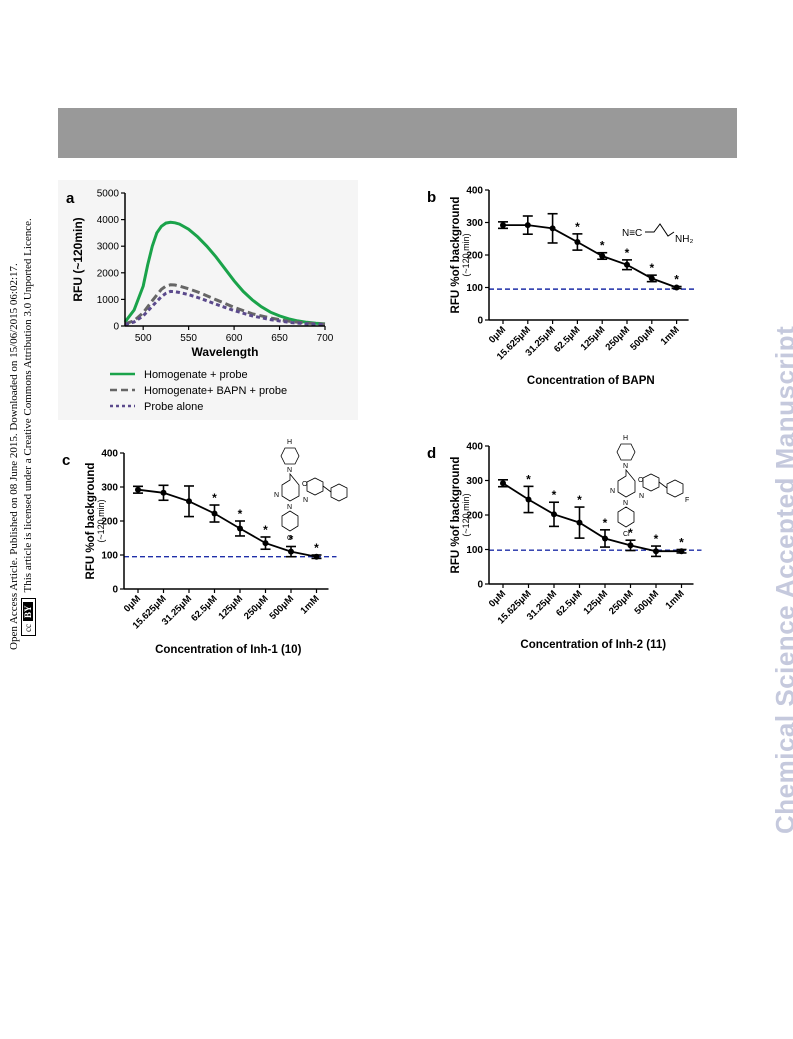 This screenshot has height=1039, width=793. I want to click on panel-a-background, so click(208, 300).